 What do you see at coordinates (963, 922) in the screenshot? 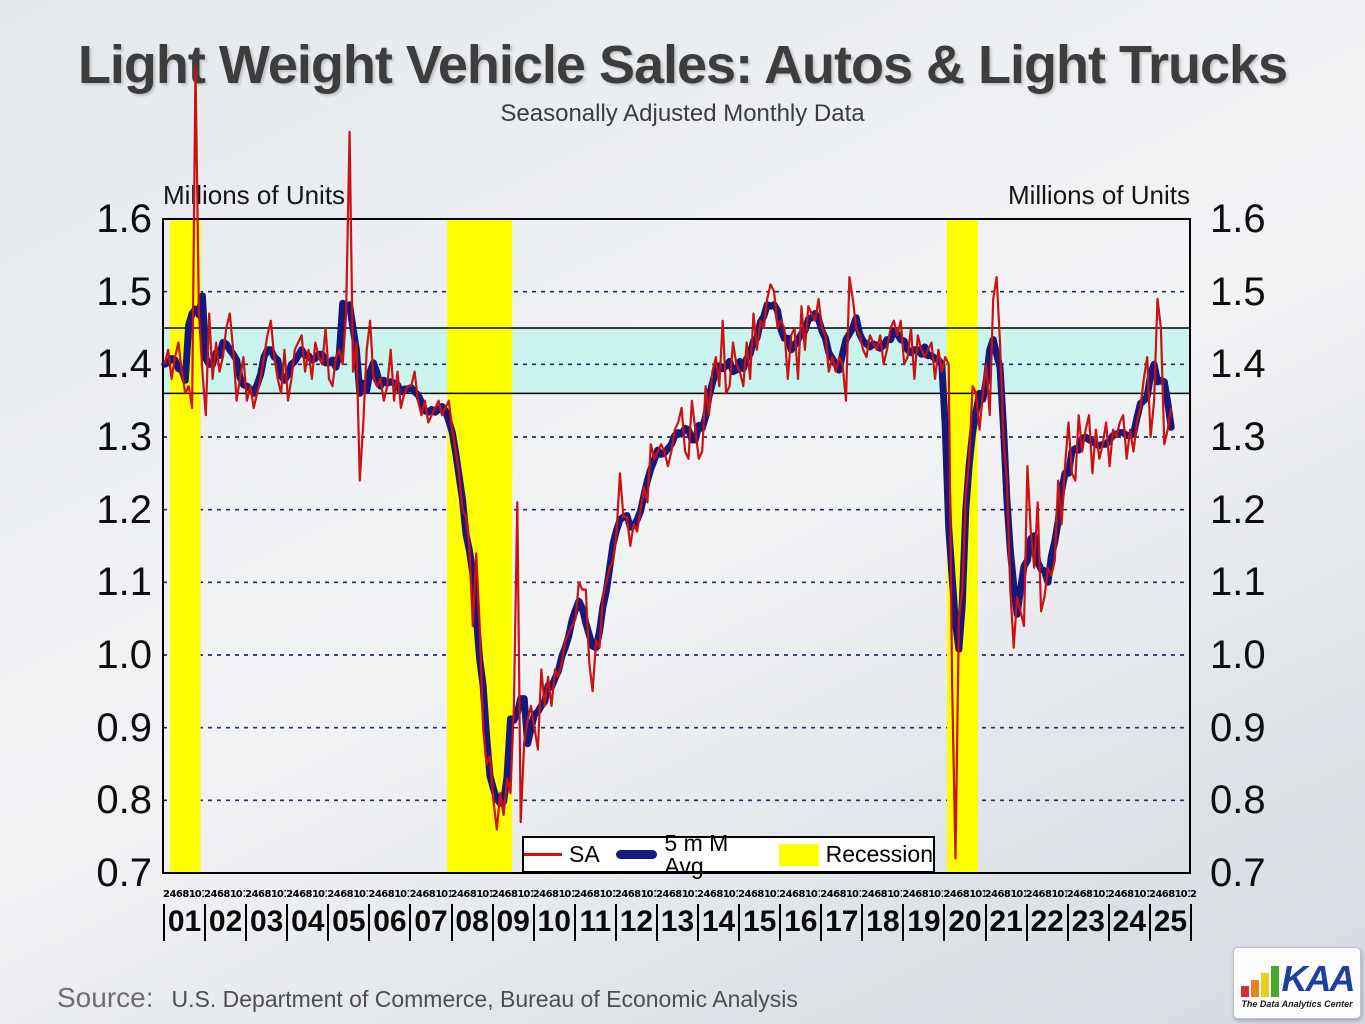
I see `x-year-label: 20` at bounding box center [963, 922].